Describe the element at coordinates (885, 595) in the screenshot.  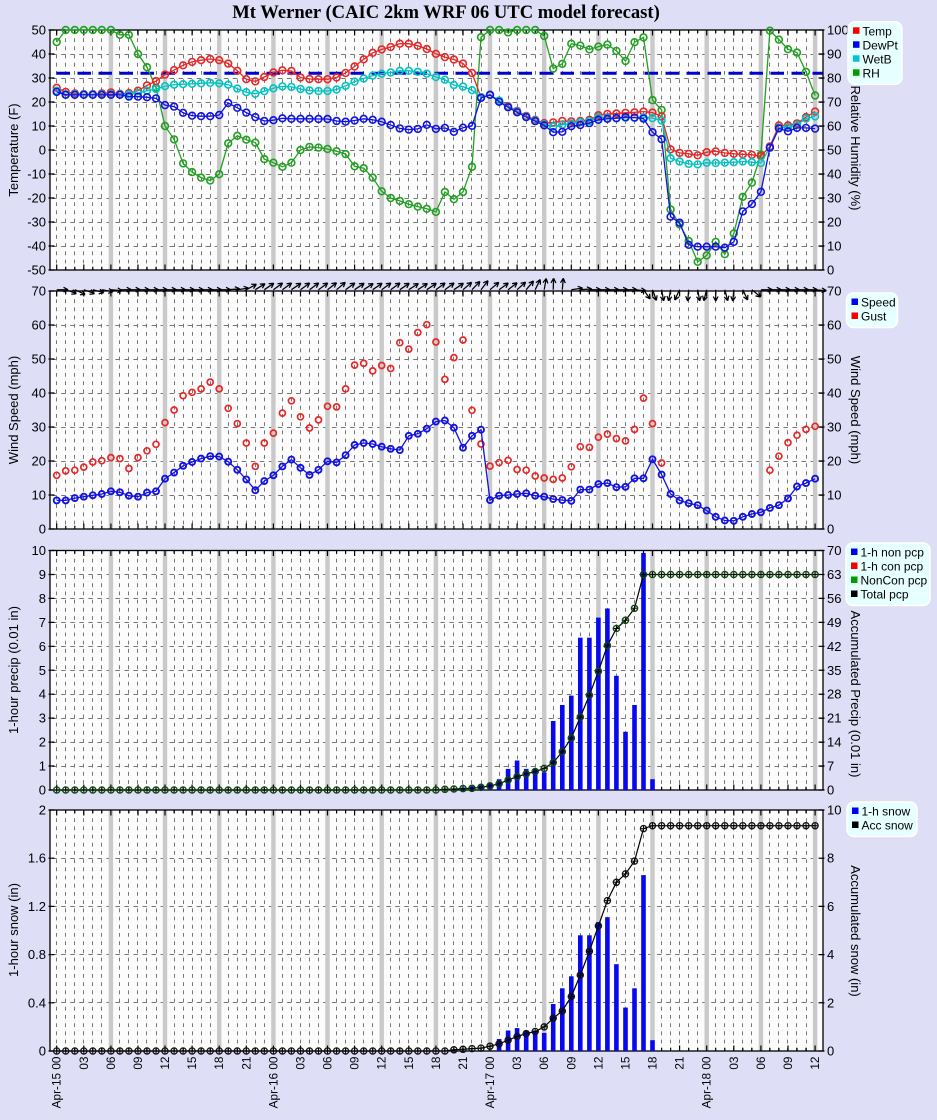
I see `svg-text: Total pcp` at that location.